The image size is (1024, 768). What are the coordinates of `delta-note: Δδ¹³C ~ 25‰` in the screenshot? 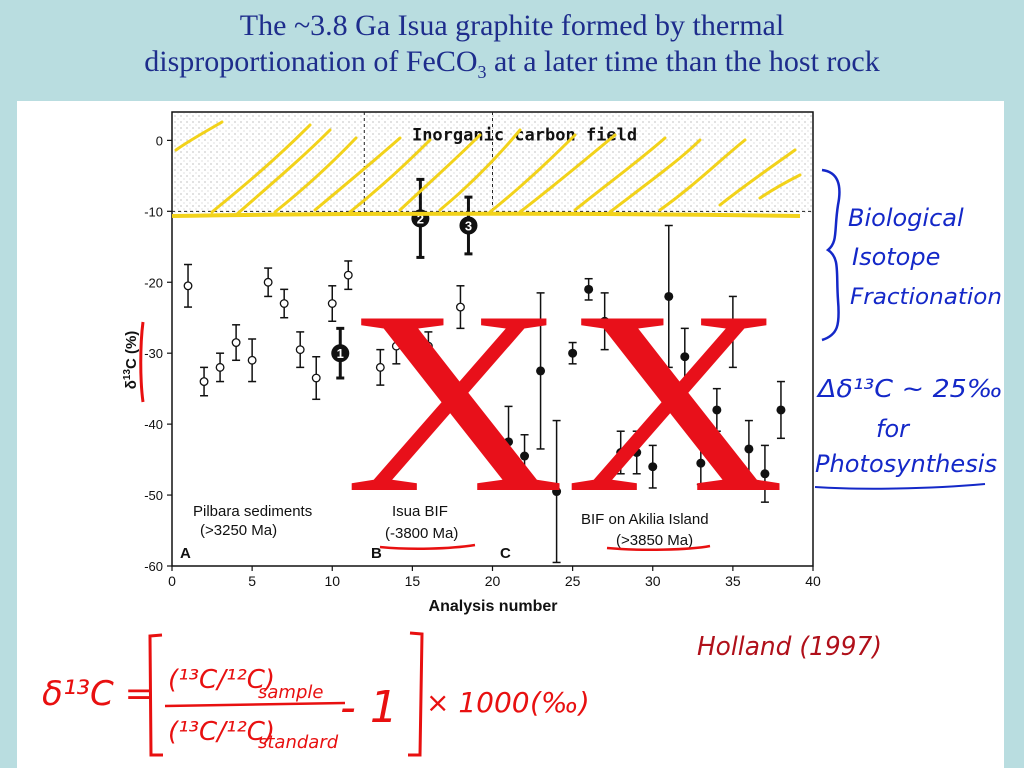 It's located at (909, 388).